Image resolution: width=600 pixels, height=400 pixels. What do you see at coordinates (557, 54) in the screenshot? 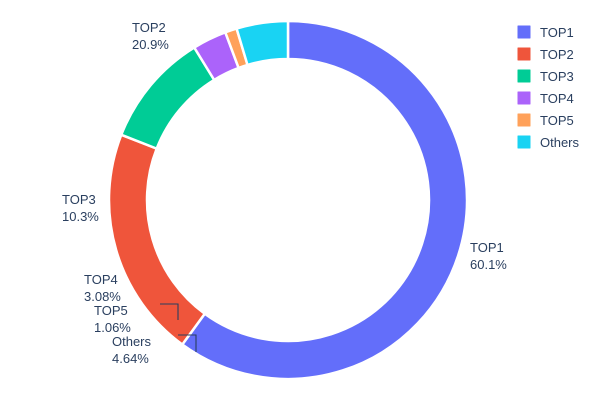
I see `legend-label-top2: TOP2` at bounding box center [557, 54].